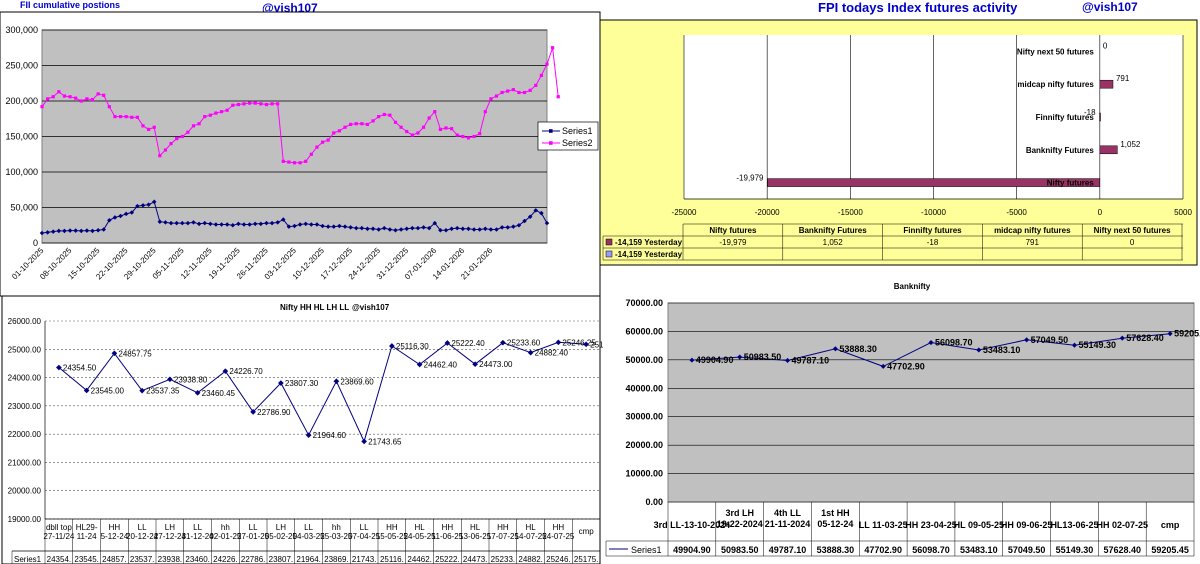 The image size is (1200, 564). Describe the element at coordinates (646, 550) in the screenshot. I see `bank-table-series-label: Series1` at that location.